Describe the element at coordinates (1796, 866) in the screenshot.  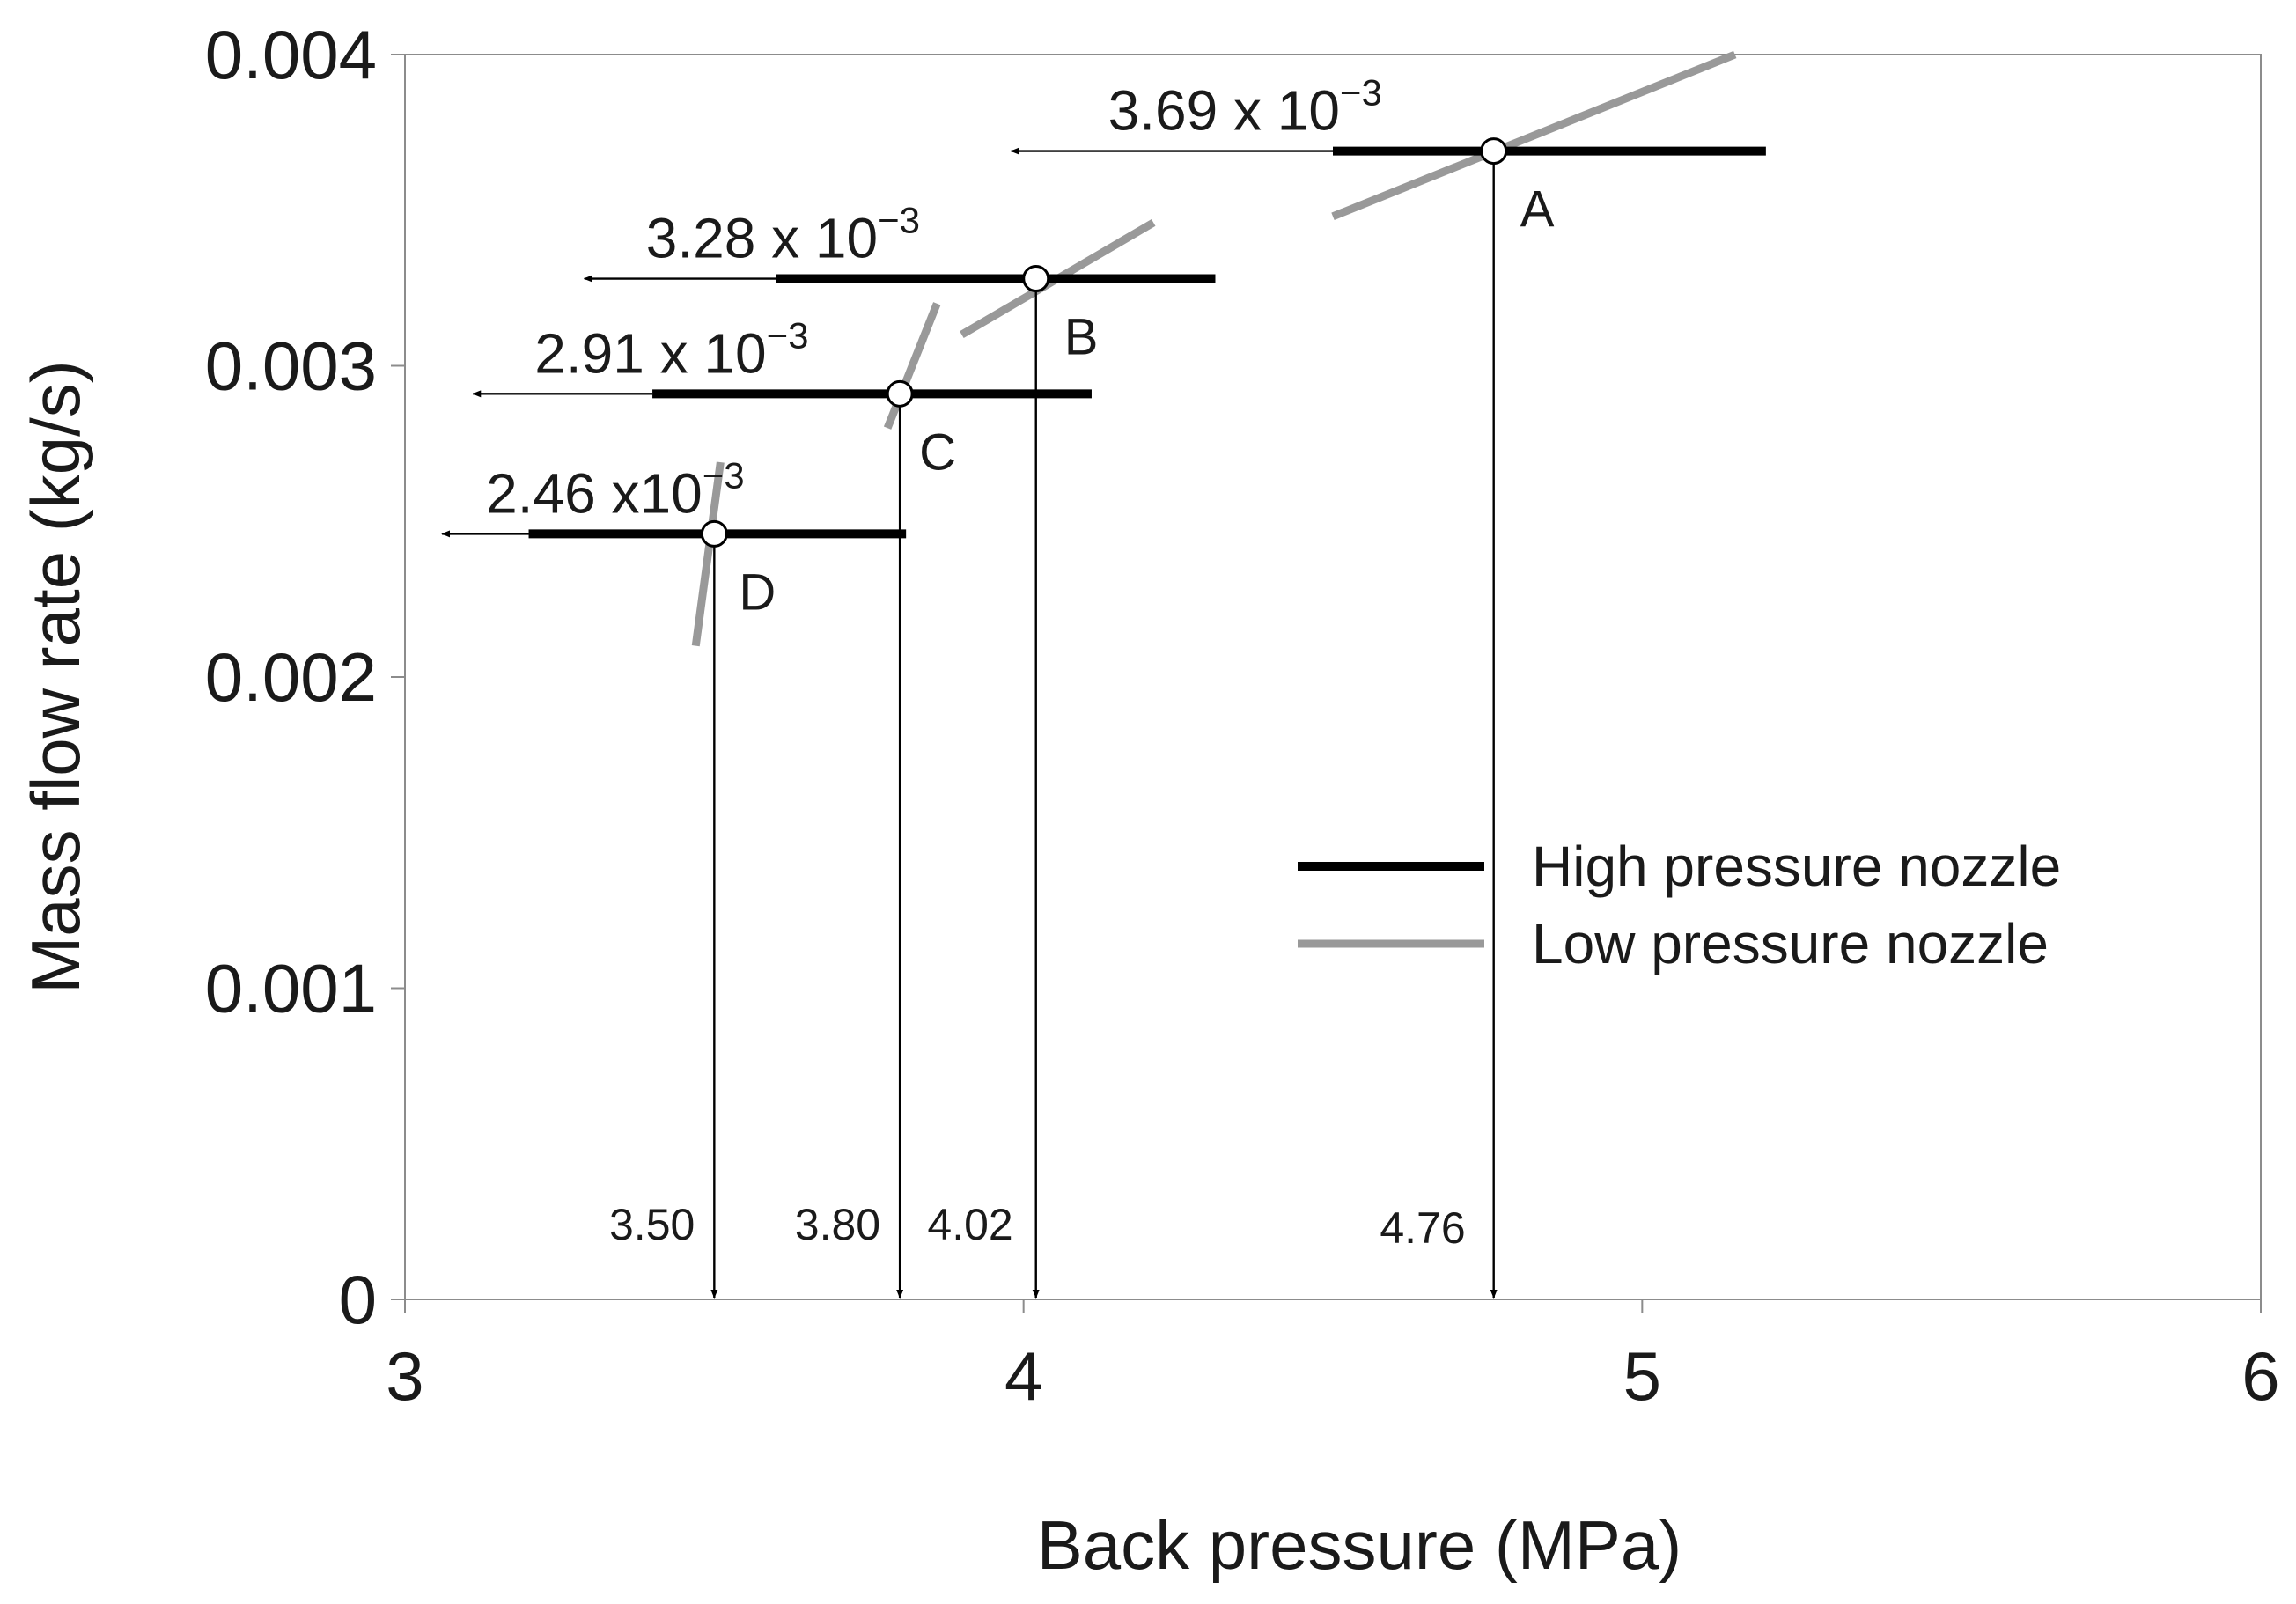
I see `legend-label-high-pressure: High pressure nozzle` at that location.